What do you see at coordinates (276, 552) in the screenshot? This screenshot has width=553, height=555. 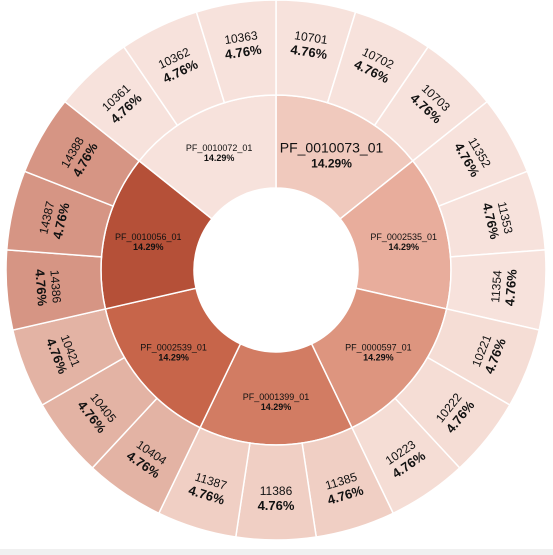 I see `bottom-scrollbar-strip` at bounding box center [276, 552].